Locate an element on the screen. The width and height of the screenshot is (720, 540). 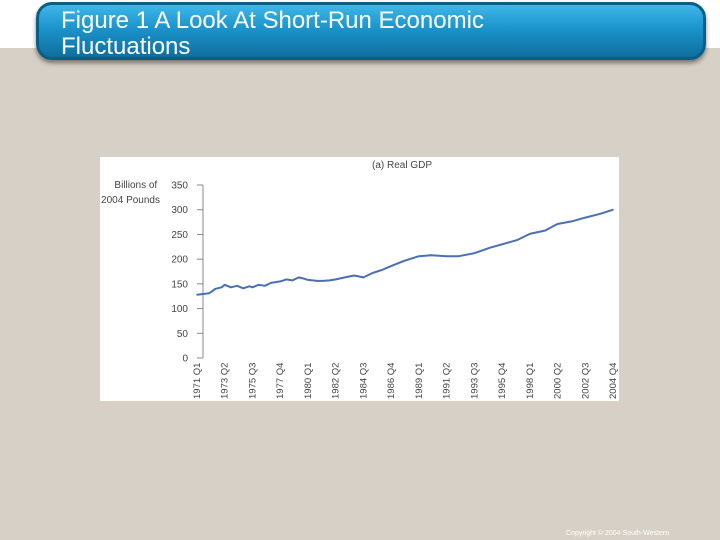
series-group is located at coordinates (405, 252).